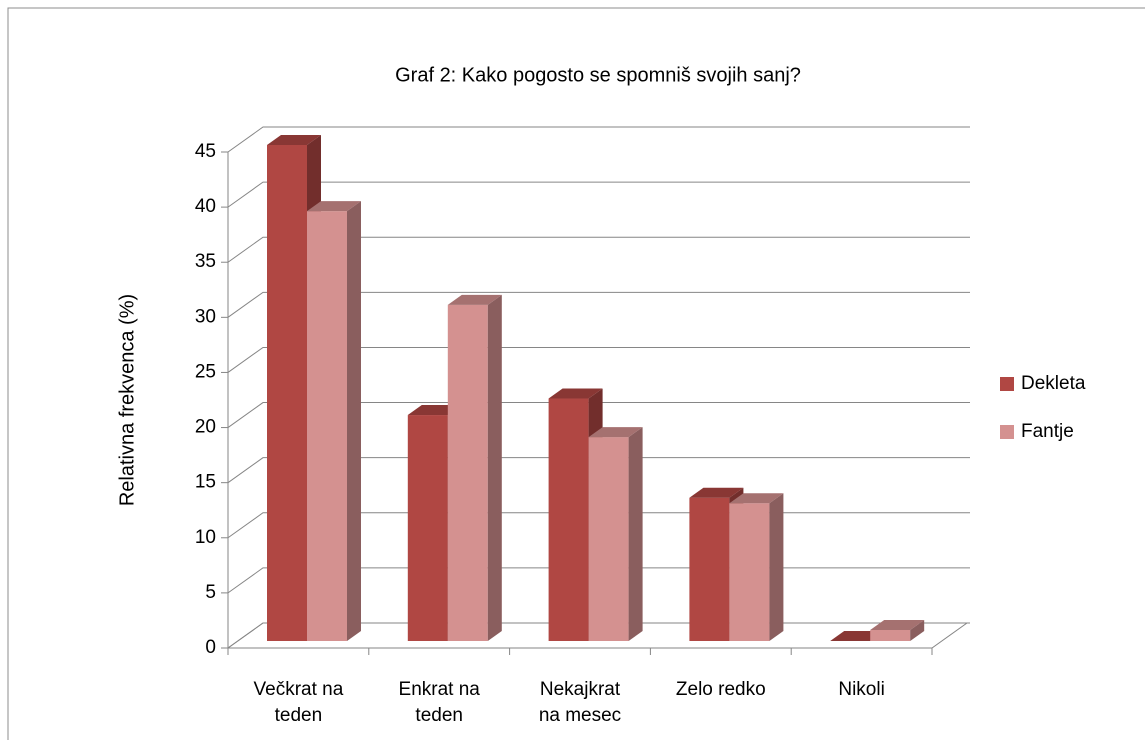 Image resolution: width=1145 pixels, height=745 pixels. What do you see at coordinates (210, 647) in the screenshot?
I see `y-tick-label: 0` at bounding box center [210, 647].